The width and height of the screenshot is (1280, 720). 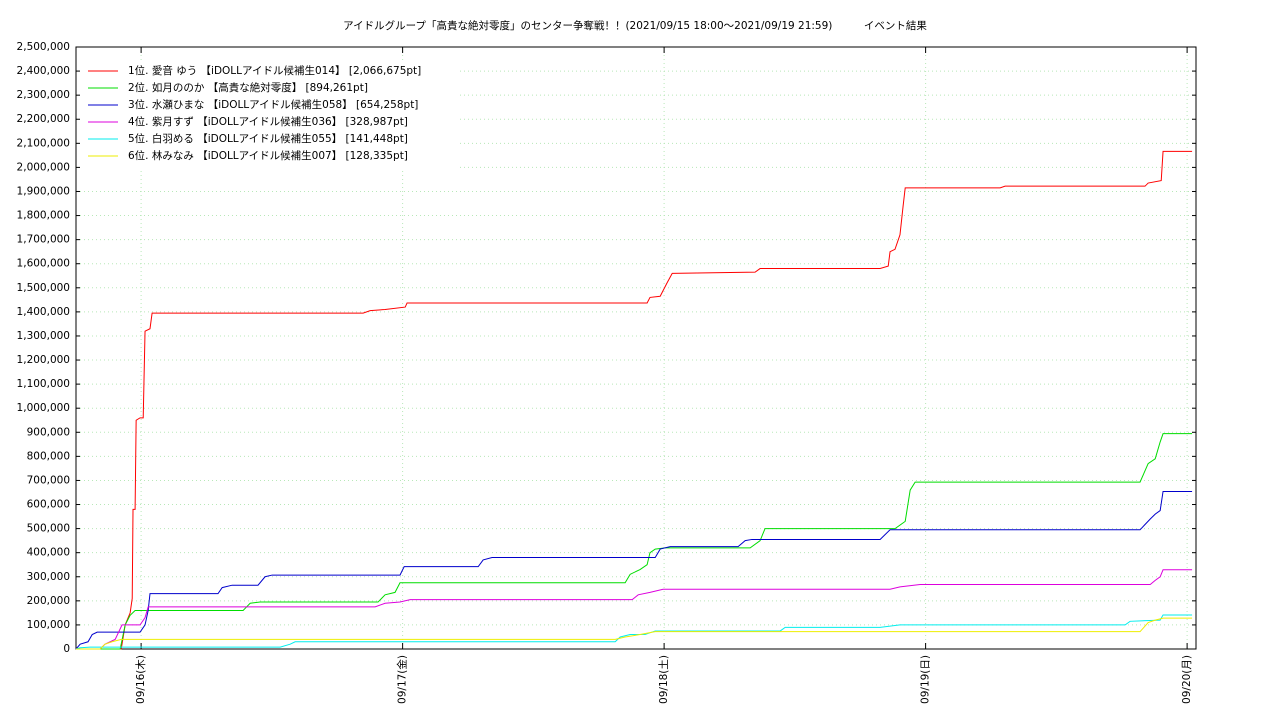 What do you see at coordinates (43, 71) in the screenshot?
I see `y-tick-label: 2,400,000` at bounding box center [43, 71].